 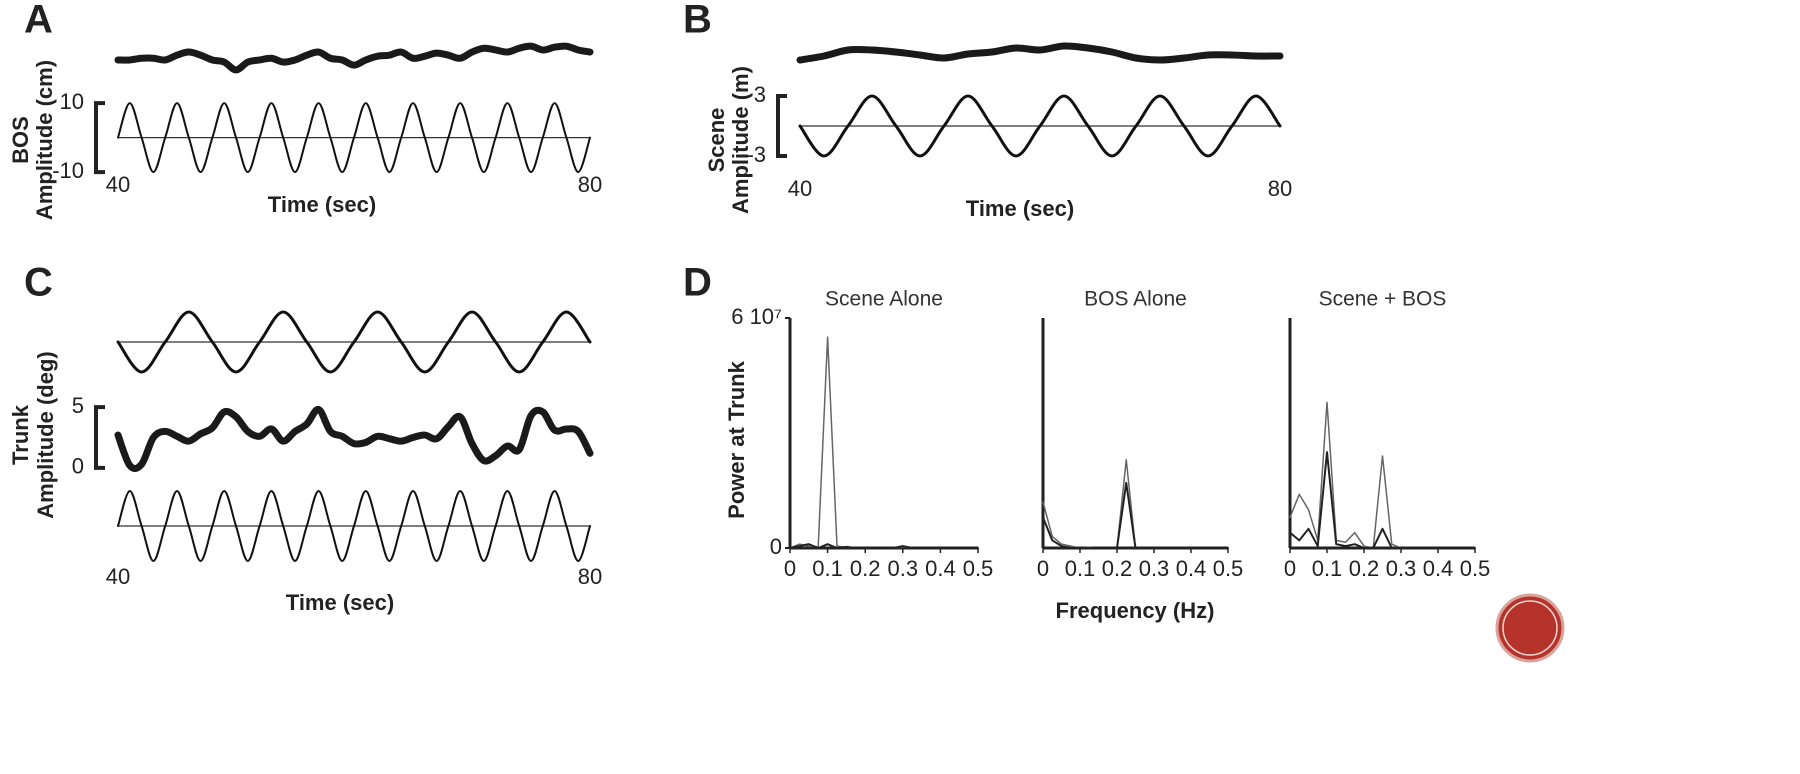 I want to click on y-tick-label: 10, so click(x=72, y=101).